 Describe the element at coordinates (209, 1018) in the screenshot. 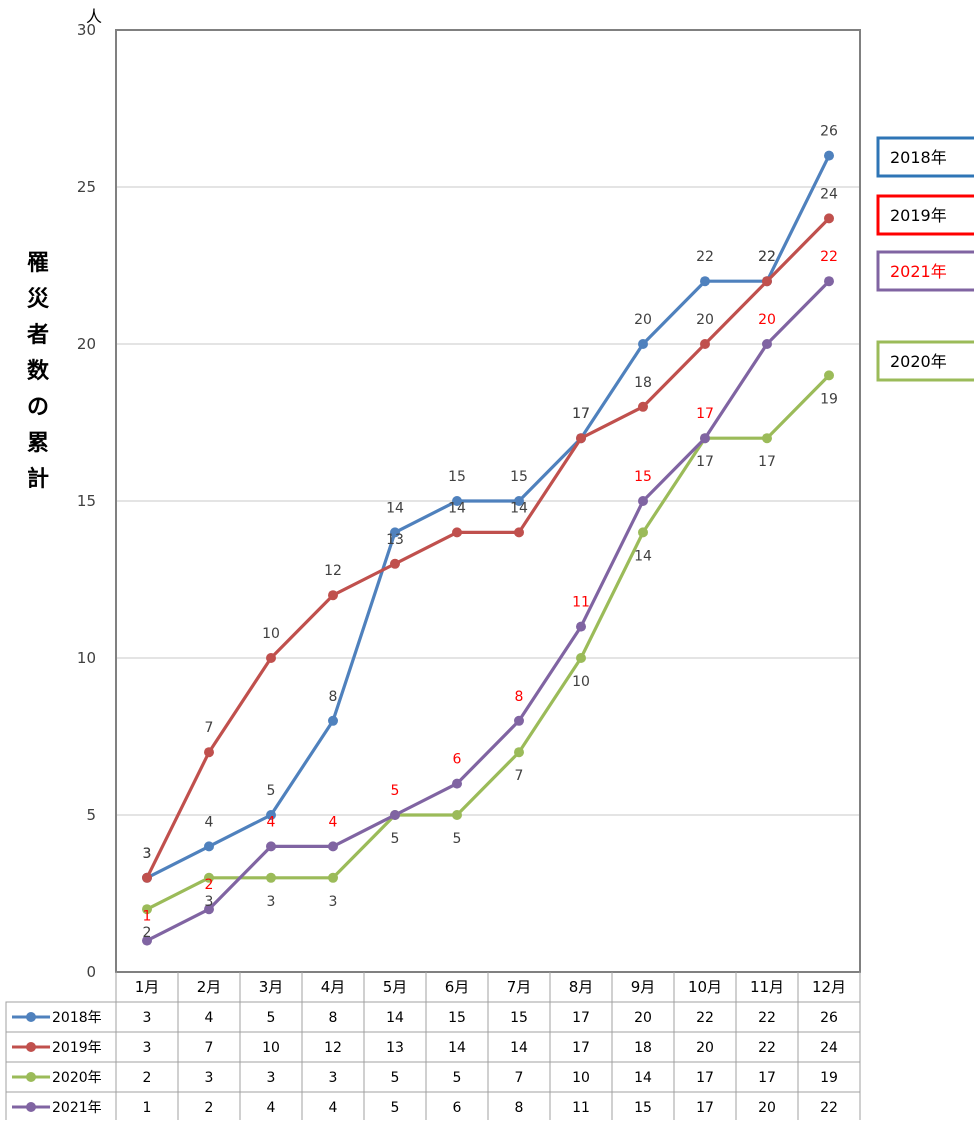

I see `table-cell: 4` at that location.